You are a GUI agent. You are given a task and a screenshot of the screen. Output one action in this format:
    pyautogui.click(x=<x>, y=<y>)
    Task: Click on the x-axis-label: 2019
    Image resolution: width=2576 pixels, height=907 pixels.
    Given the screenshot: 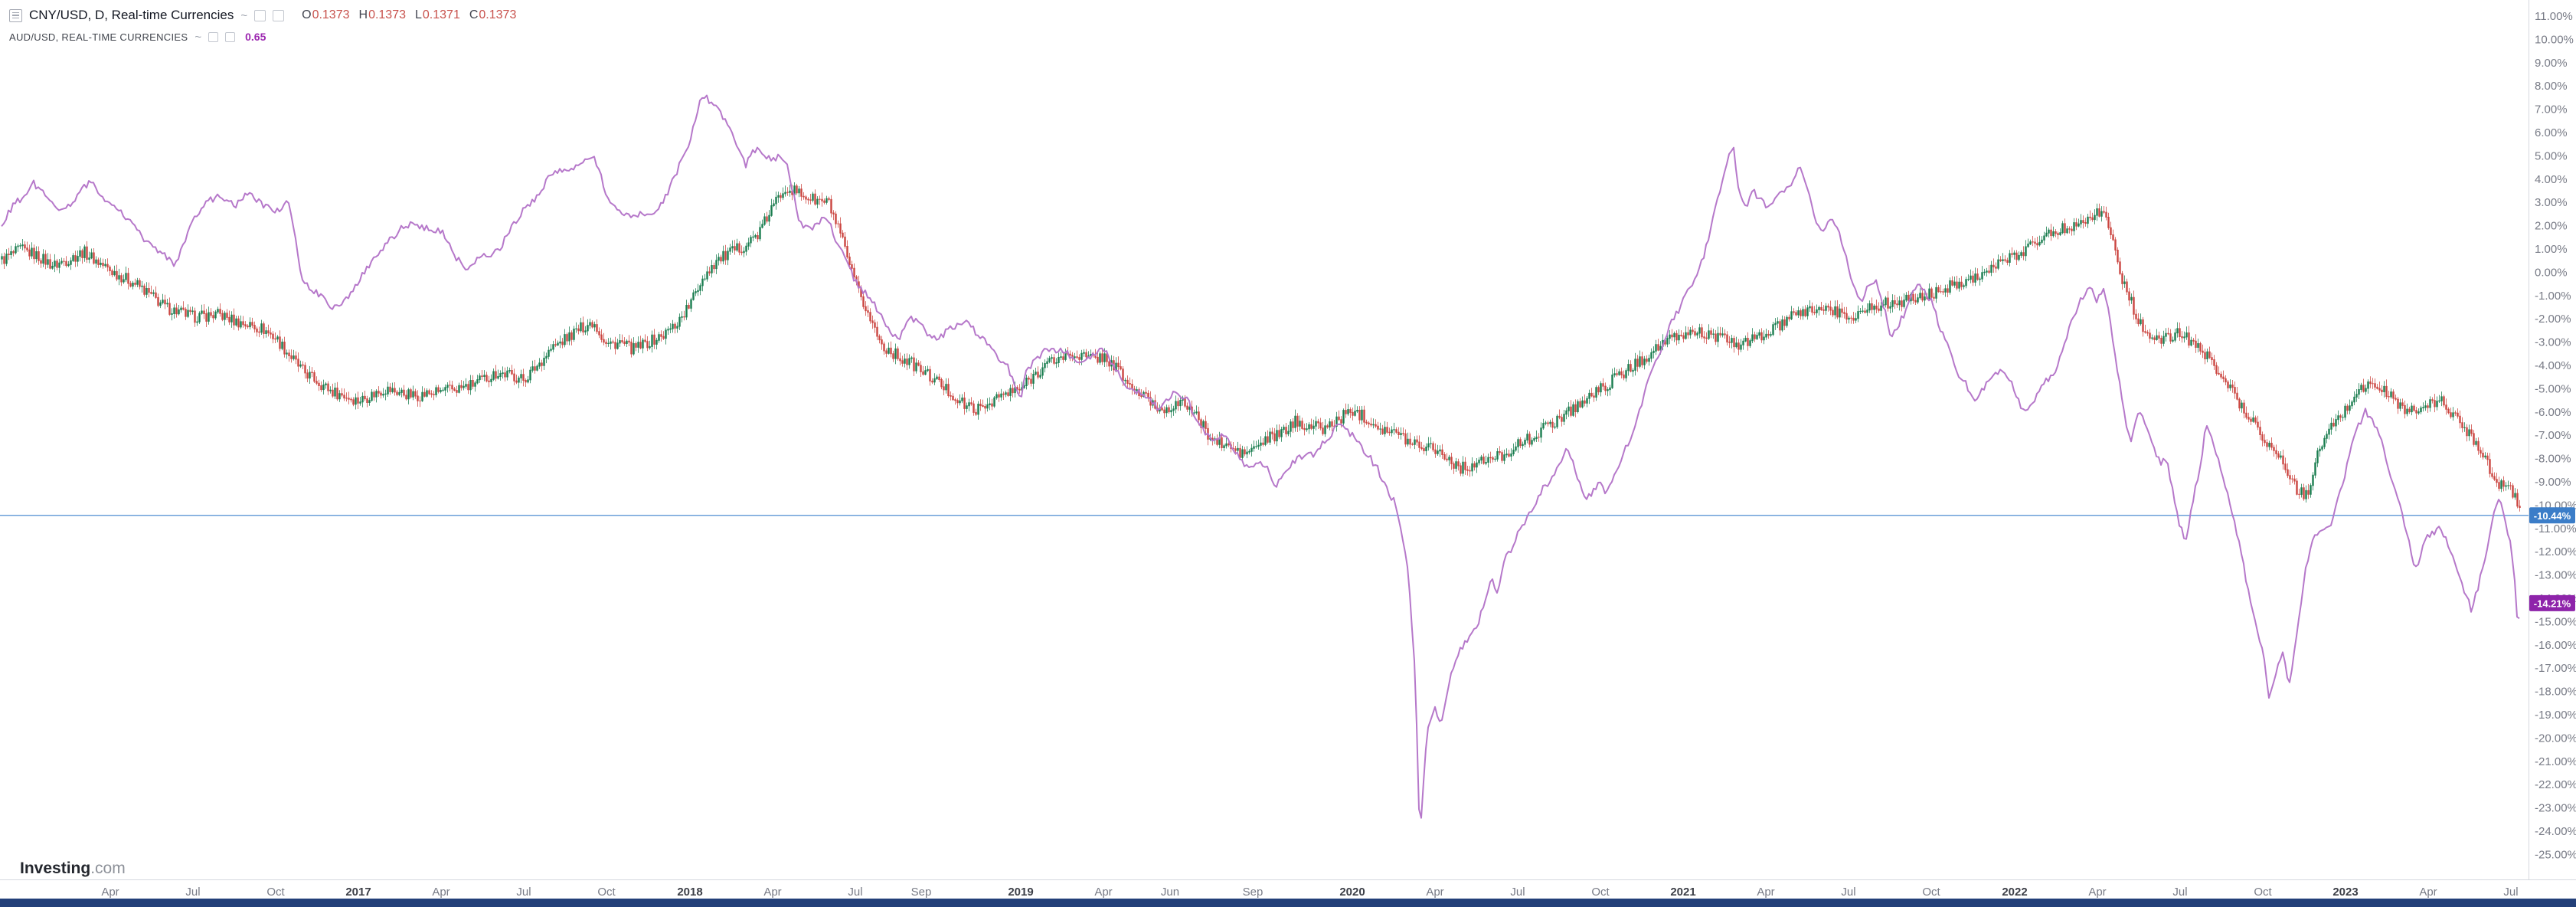 What is the action you would take?
    pyautogui.click(x=1020, y=892)
    